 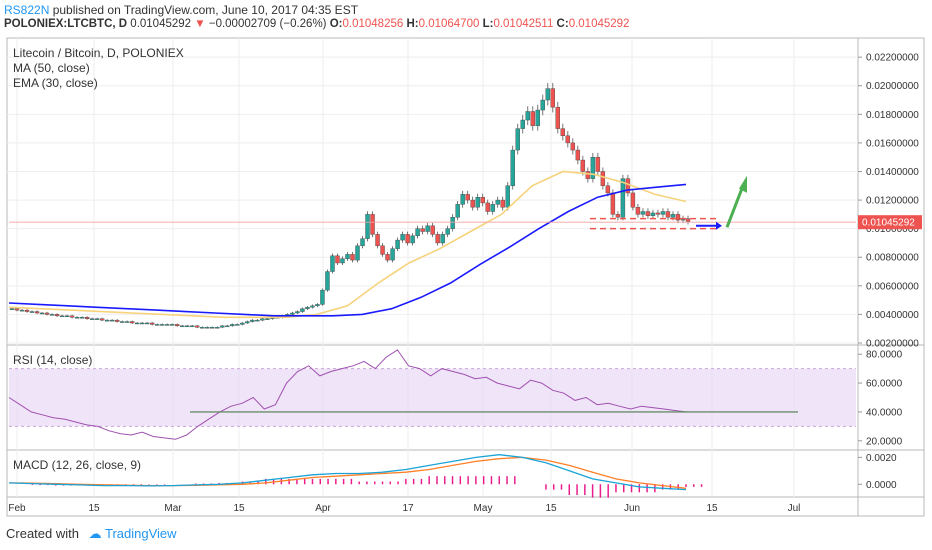 What do you see at coordinates (892, 143) in the screenshot?
I see `y-tick-label: 0.01600000` at bounding box center [892, 143].